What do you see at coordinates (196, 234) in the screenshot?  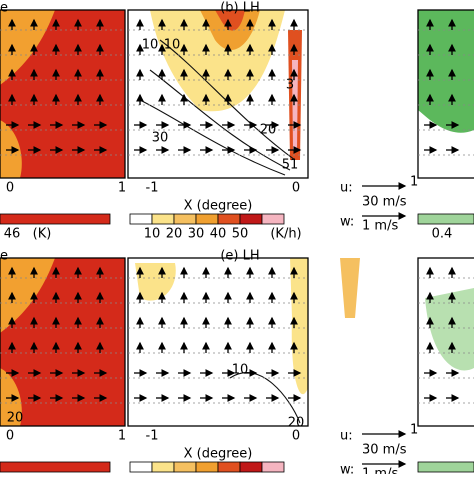 I see `colorbar-label: 30` at bounding box center [196, 234].